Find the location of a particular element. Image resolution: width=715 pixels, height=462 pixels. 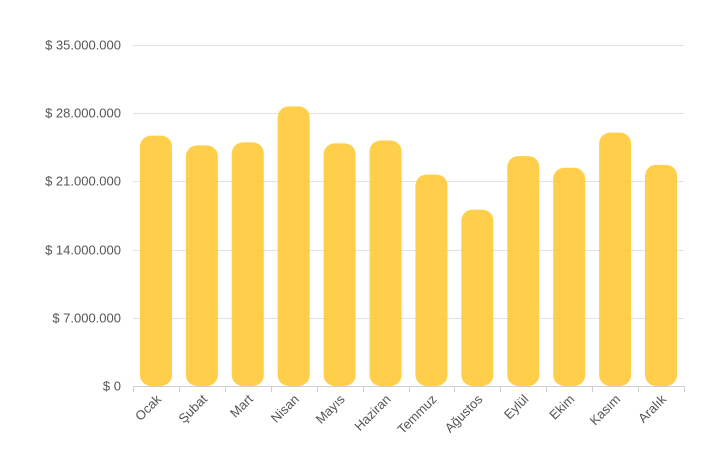

x-tick-label: Eylül is located at coordinates (516, 406).